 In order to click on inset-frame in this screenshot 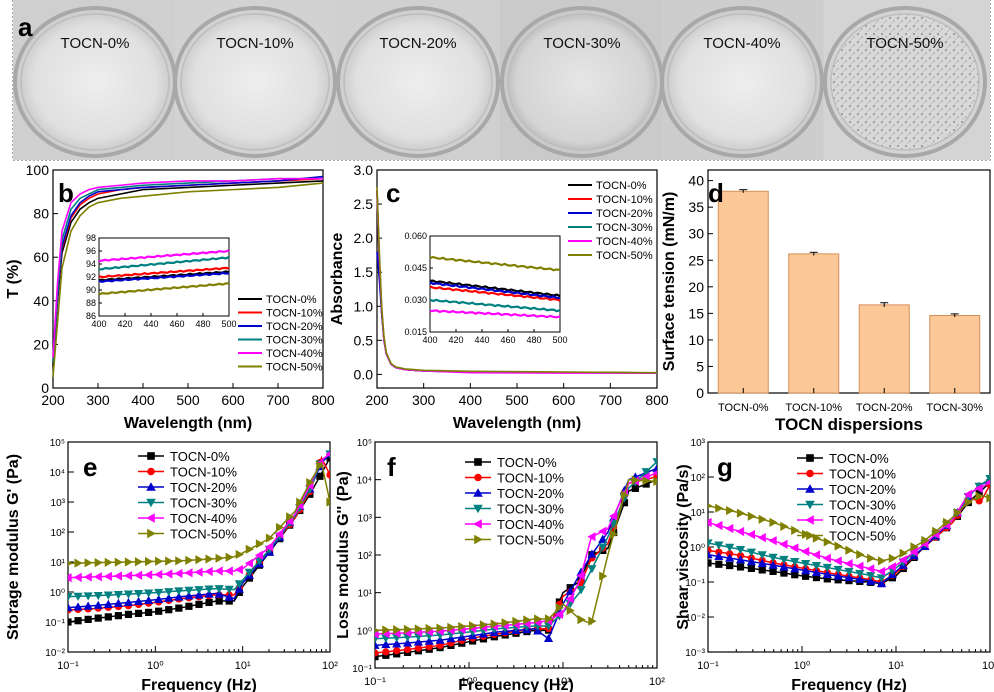, I will do `click(495, 284)`.